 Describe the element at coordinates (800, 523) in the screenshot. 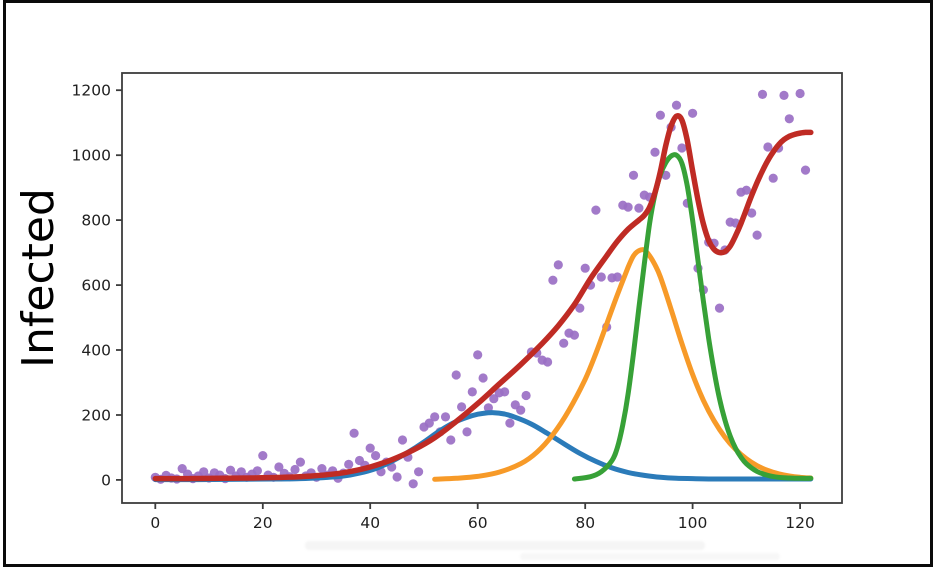

I see `x-tick-label: 120` at that location.